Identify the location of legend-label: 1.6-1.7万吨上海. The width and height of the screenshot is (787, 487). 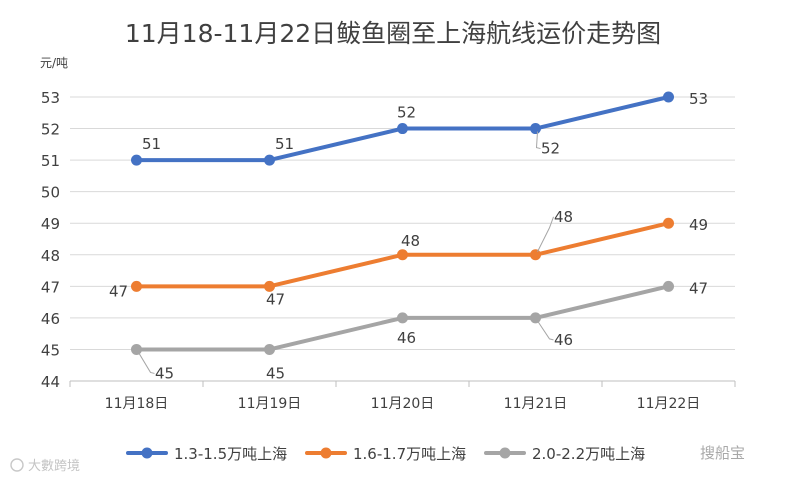
(409, 454).